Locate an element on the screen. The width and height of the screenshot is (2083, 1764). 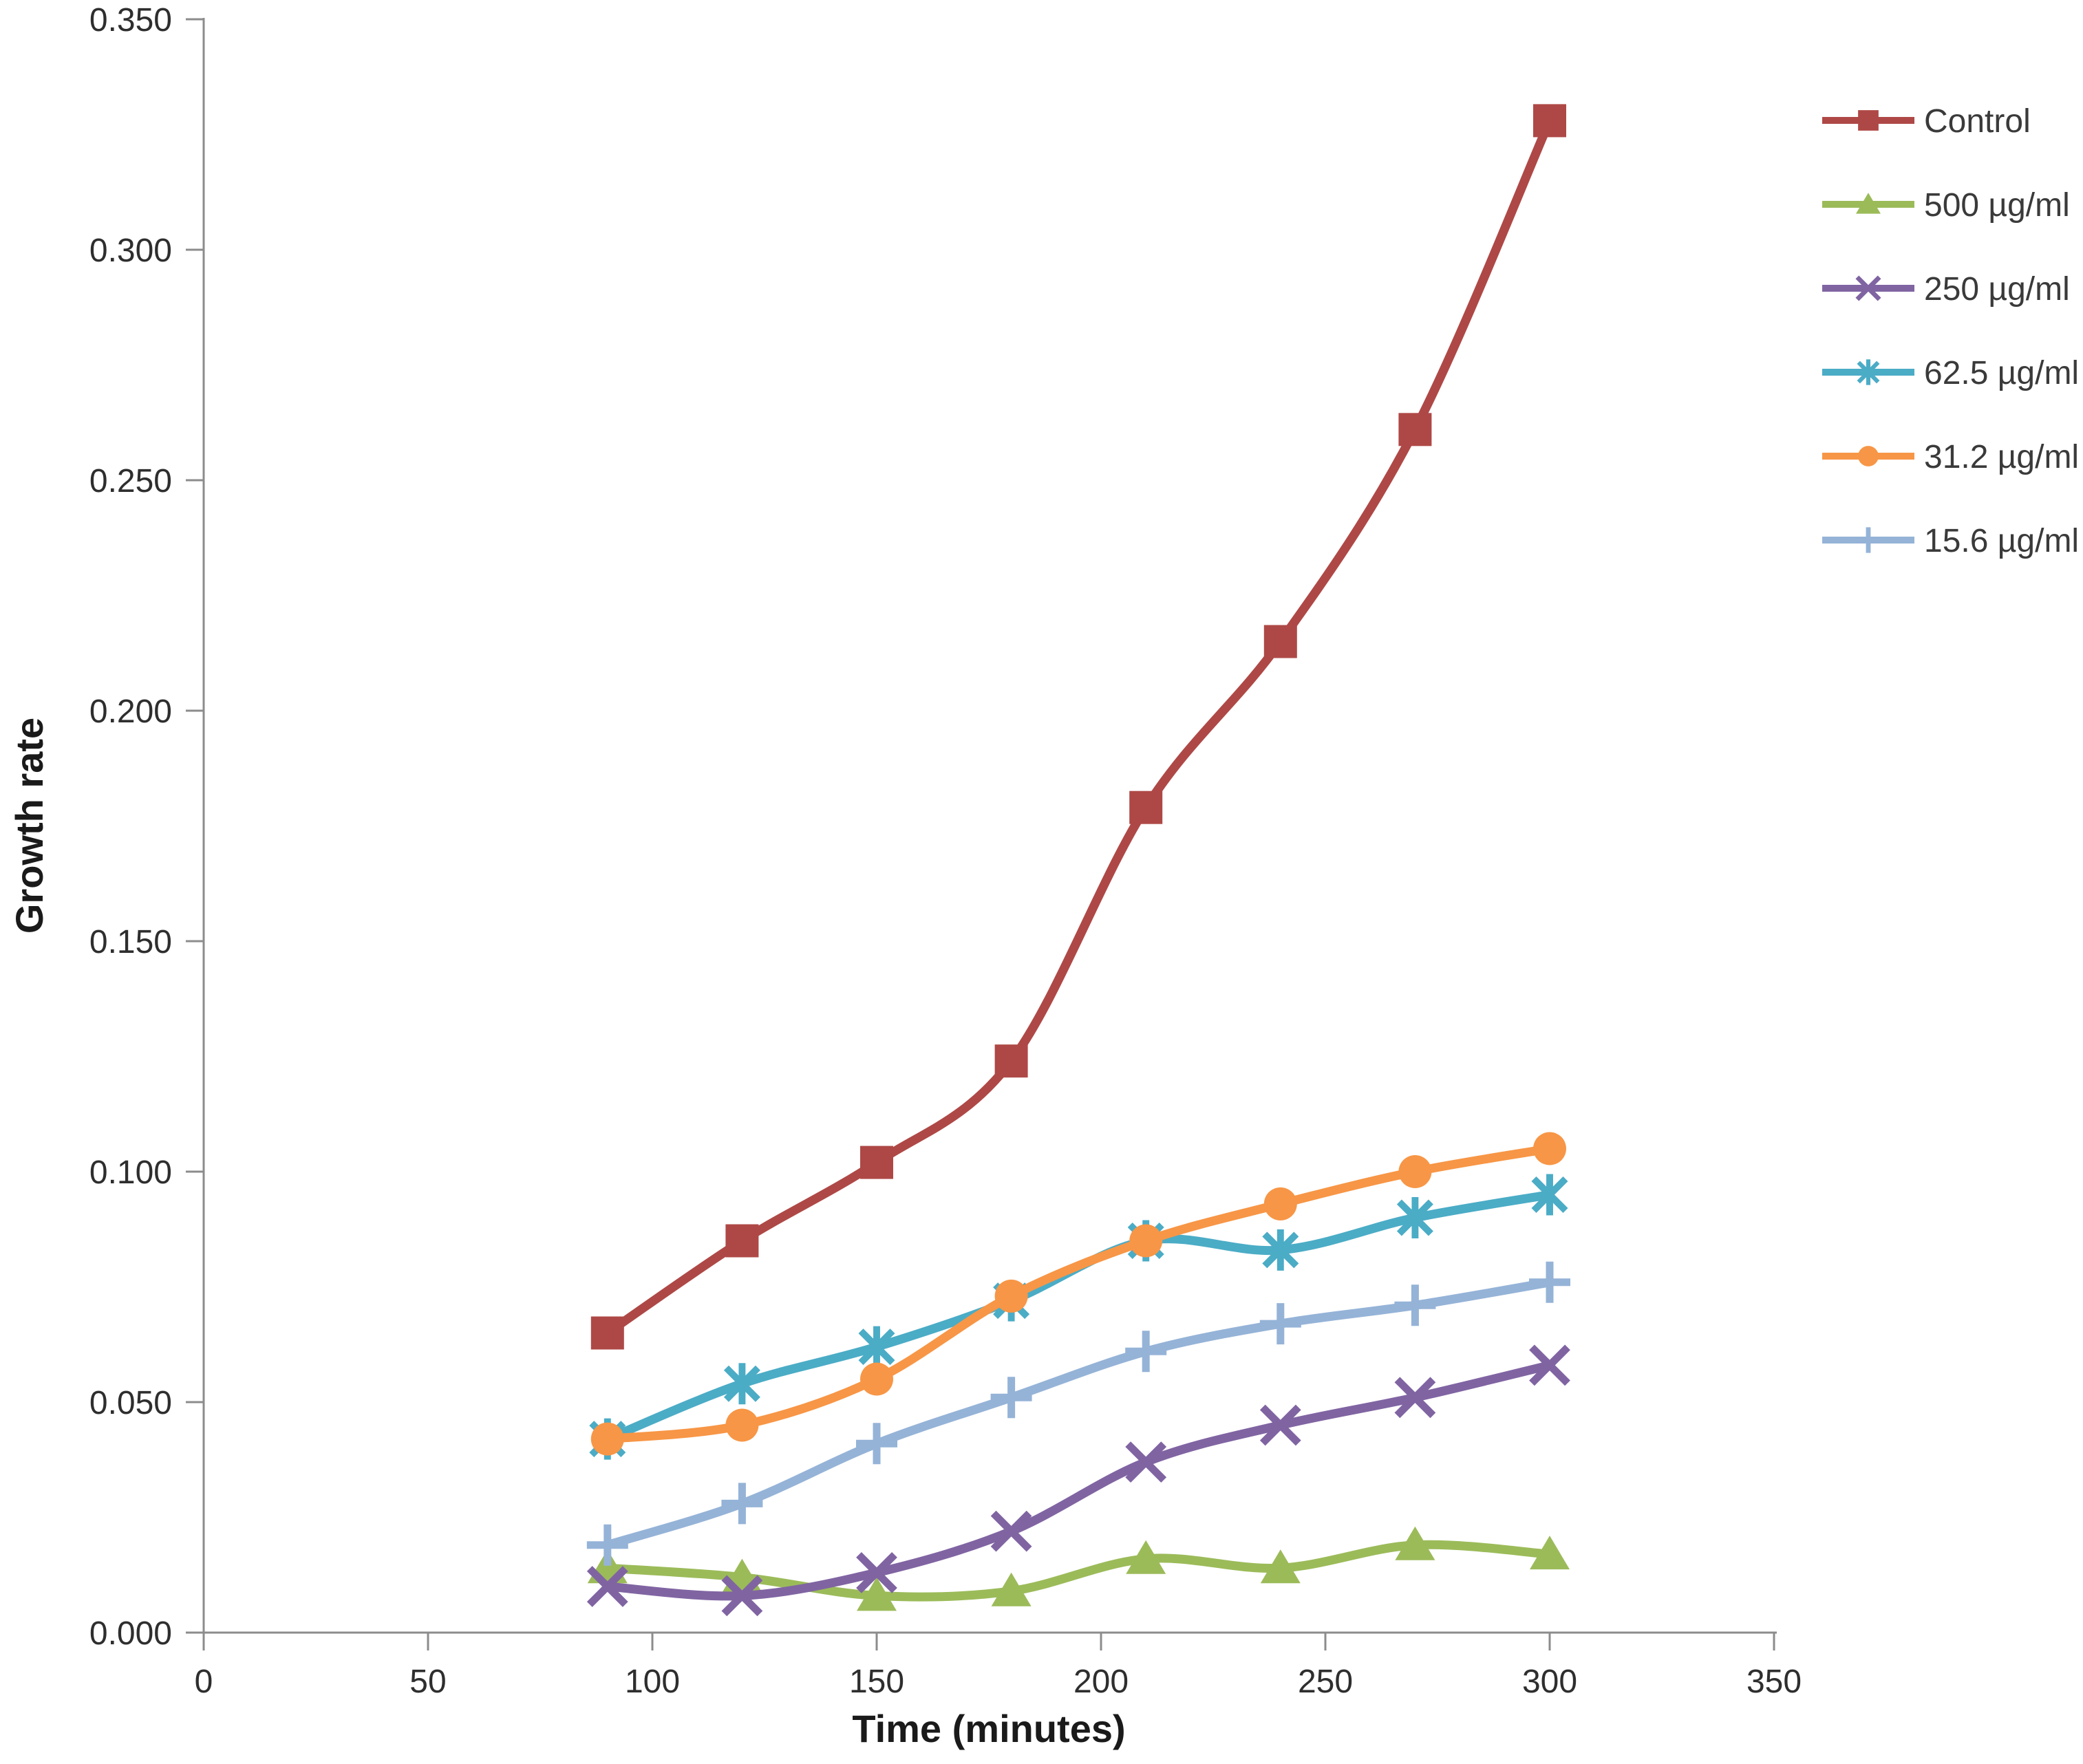
y-tick-label: 0.300 is located at coordinates (130, 251).